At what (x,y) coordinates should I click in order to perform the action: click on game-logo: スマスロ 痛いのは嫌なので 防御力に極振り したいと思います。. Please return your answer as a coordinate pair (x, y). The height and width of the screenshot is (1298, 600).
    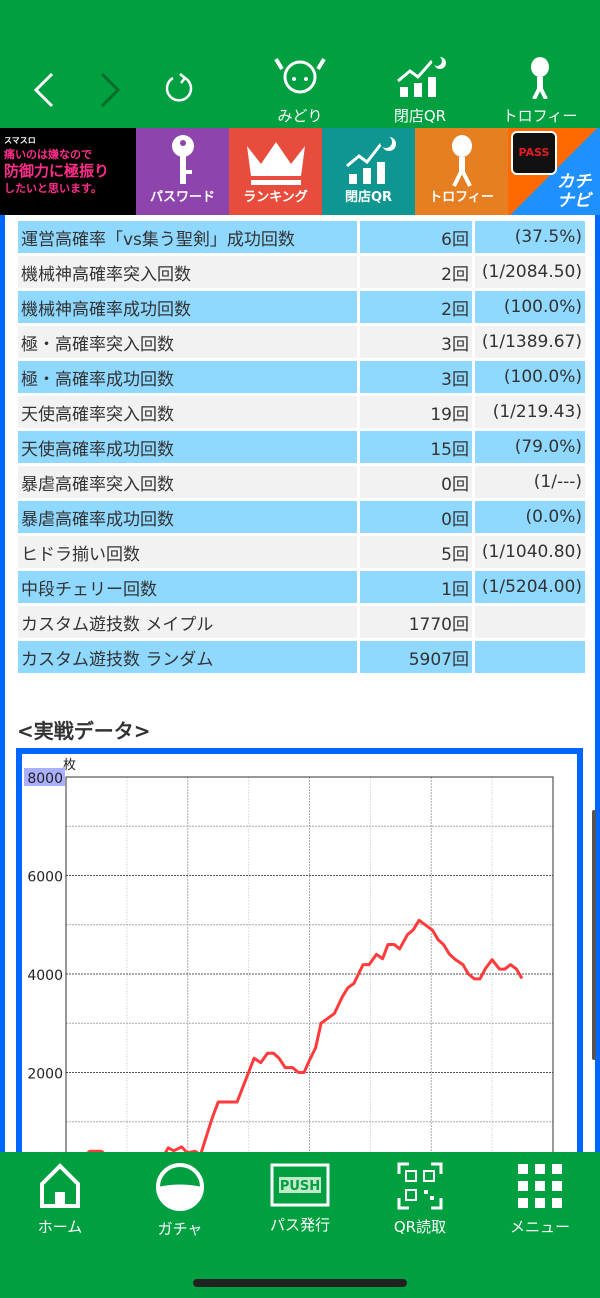
    Looking at the image, I should click on (68, 171).